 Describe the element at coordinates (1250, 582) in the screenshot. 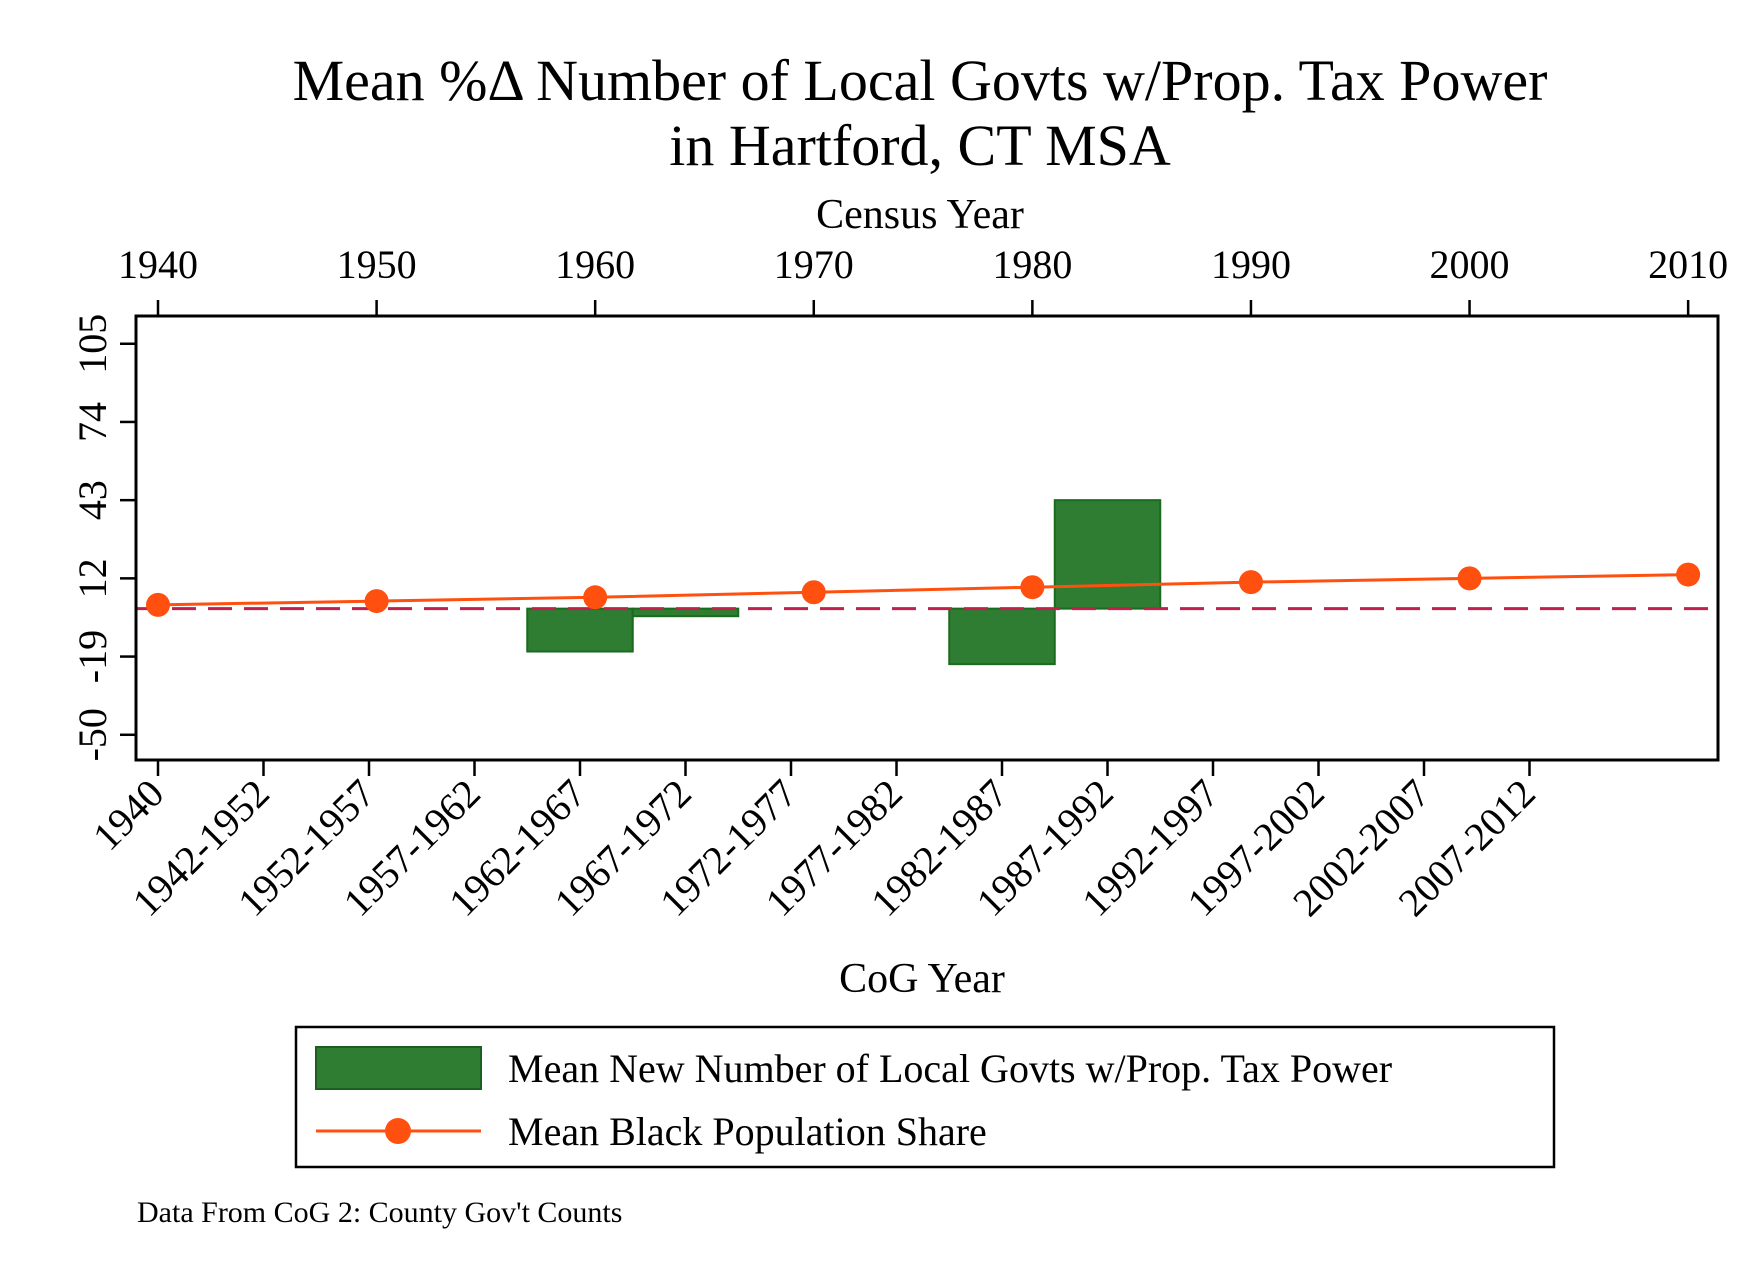

I see `line-point-1990` at that location.